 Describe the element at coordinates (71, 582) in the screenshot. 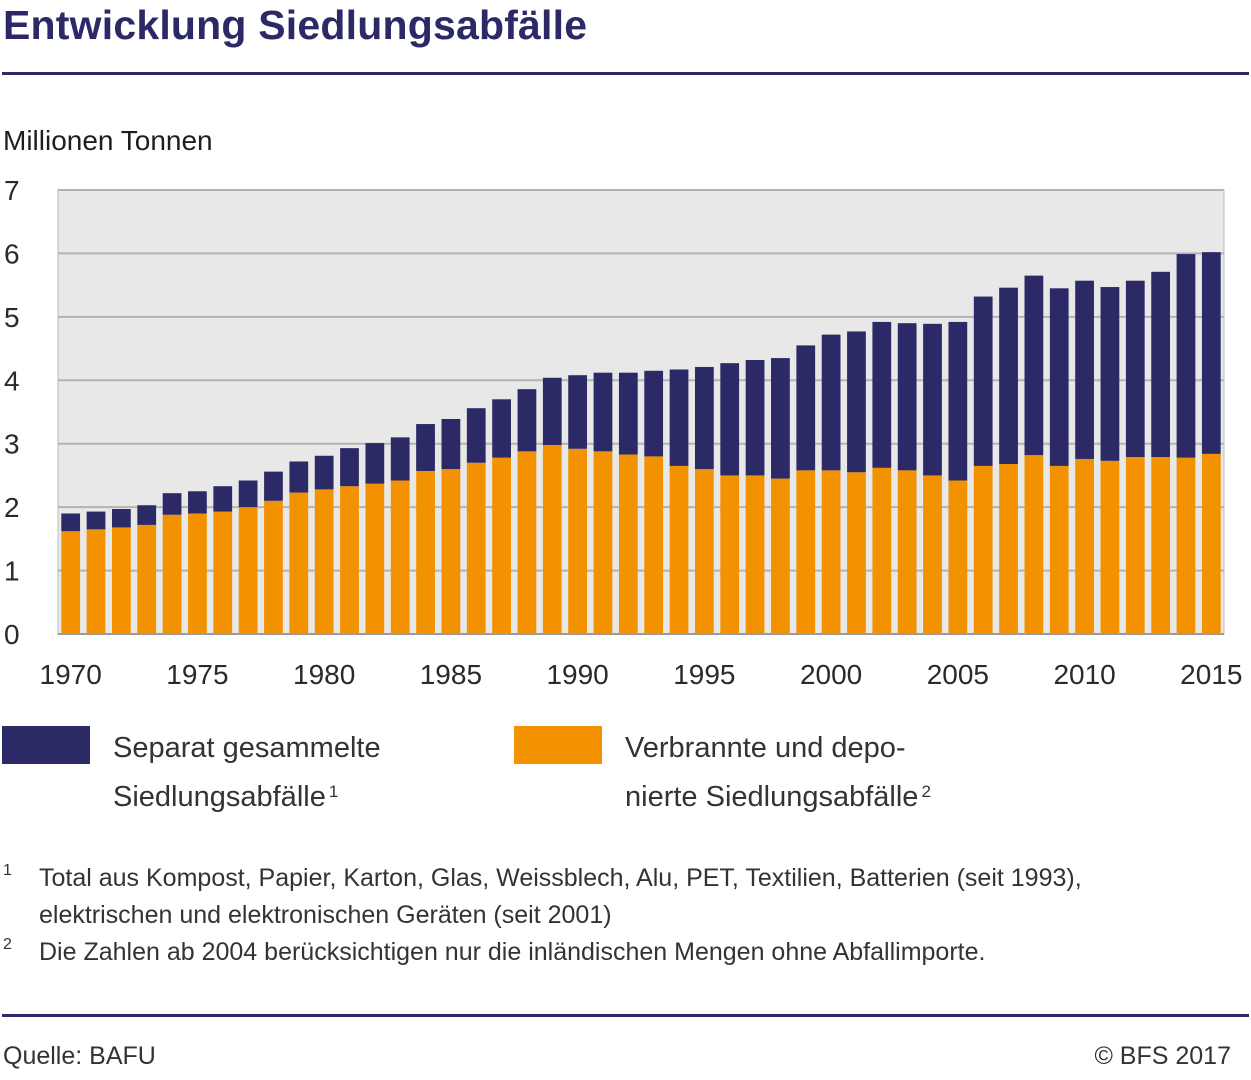

I see `bar-verbrannt-1970` at that location.